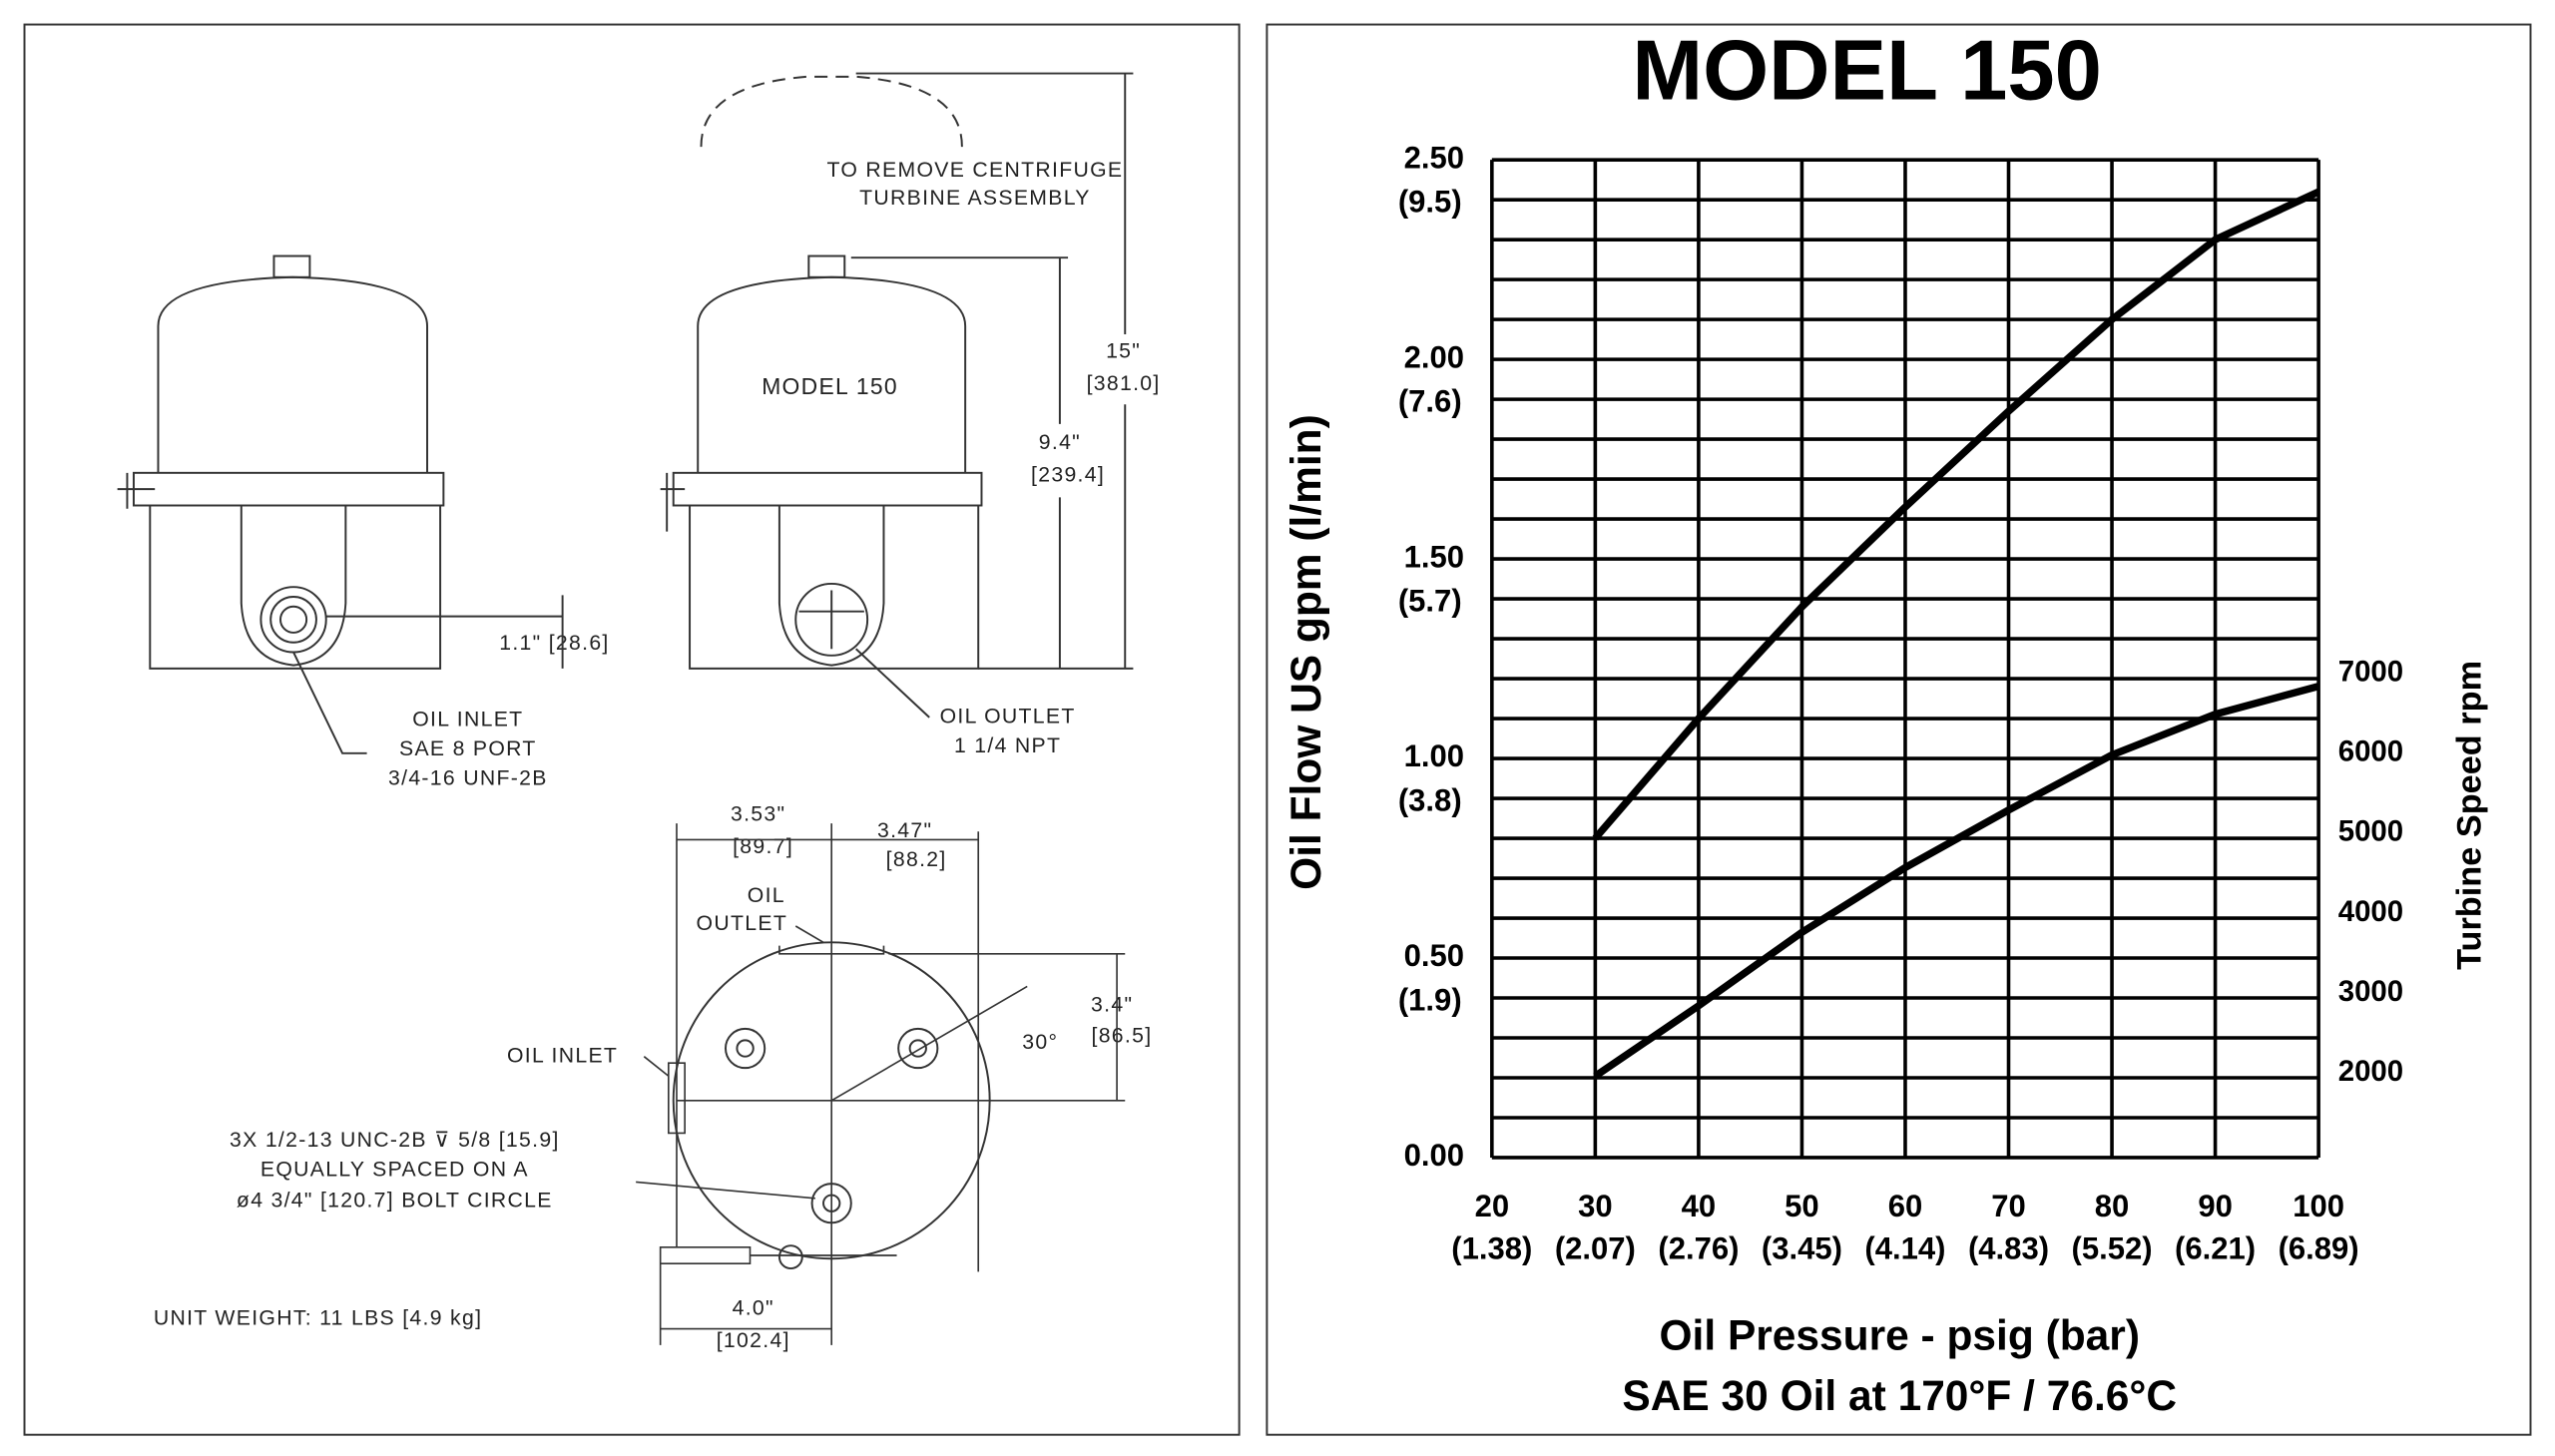 The width and height of the screenshot is (2555, 1456). Describe the element at coordinates (1008, 716) in the screenshot. I see `drawing-label: OIL OUTLET` at that location.